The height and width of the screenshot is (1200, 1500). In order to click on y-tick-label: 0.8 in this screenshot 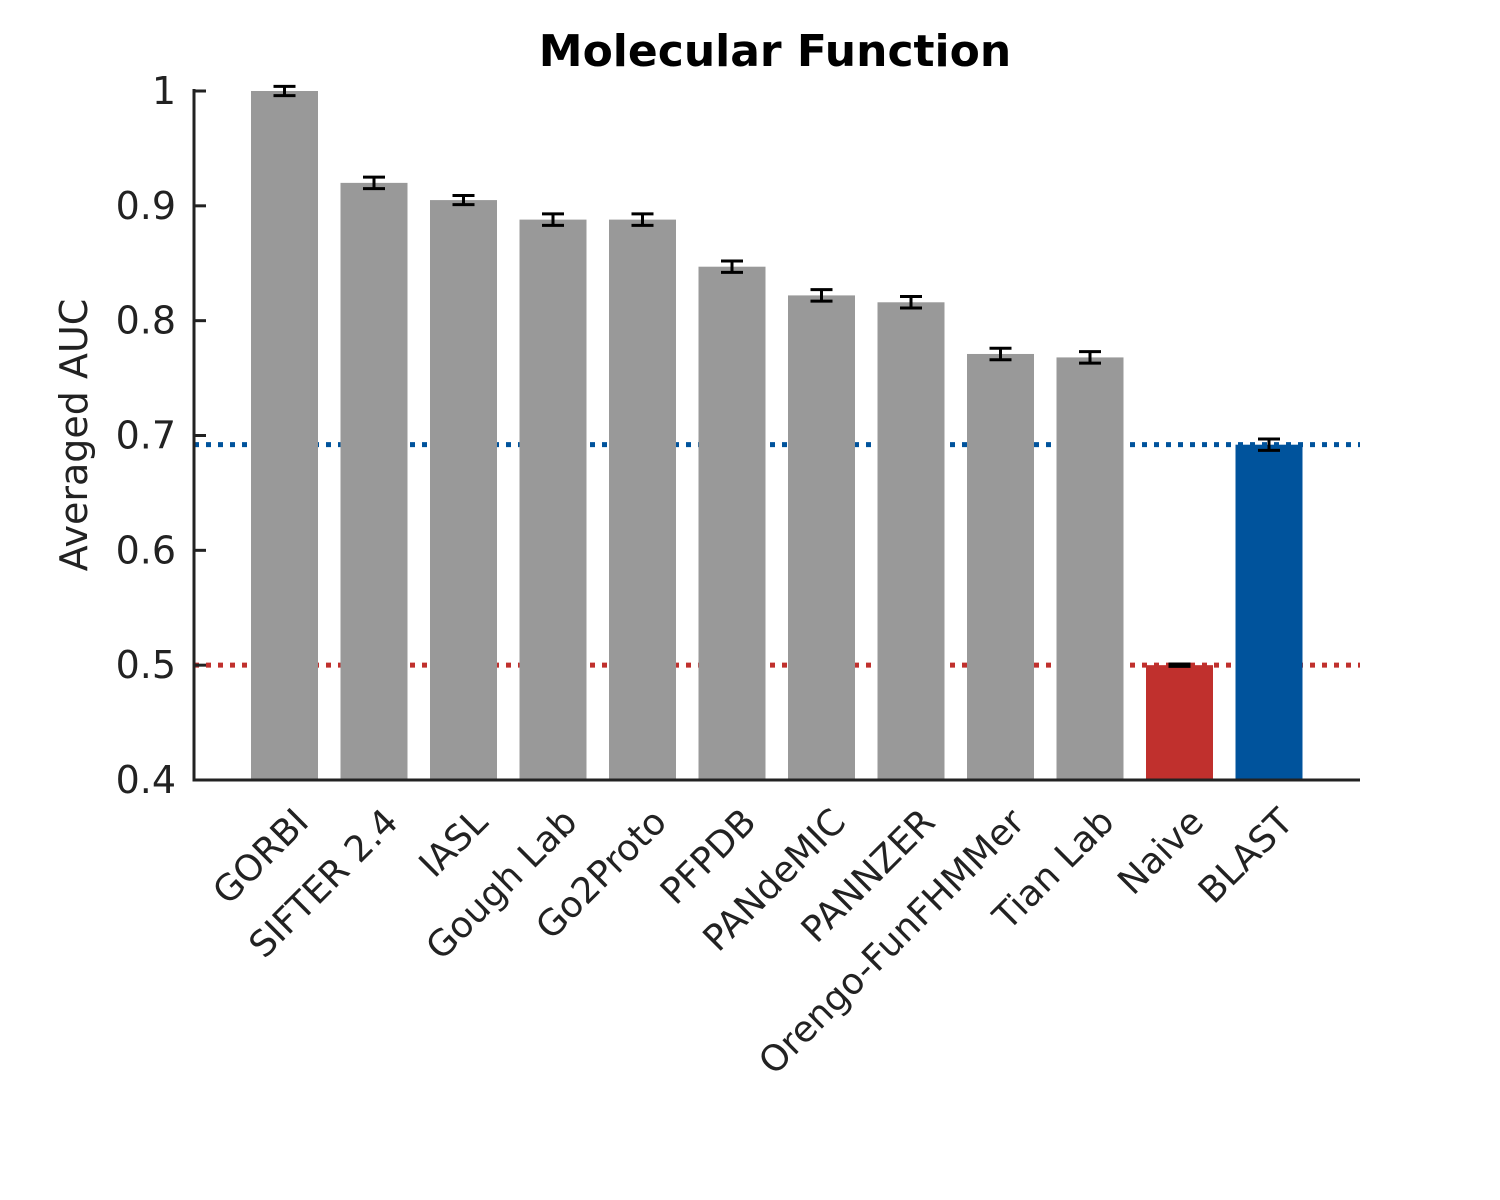, I will do `click(146, 321)`.